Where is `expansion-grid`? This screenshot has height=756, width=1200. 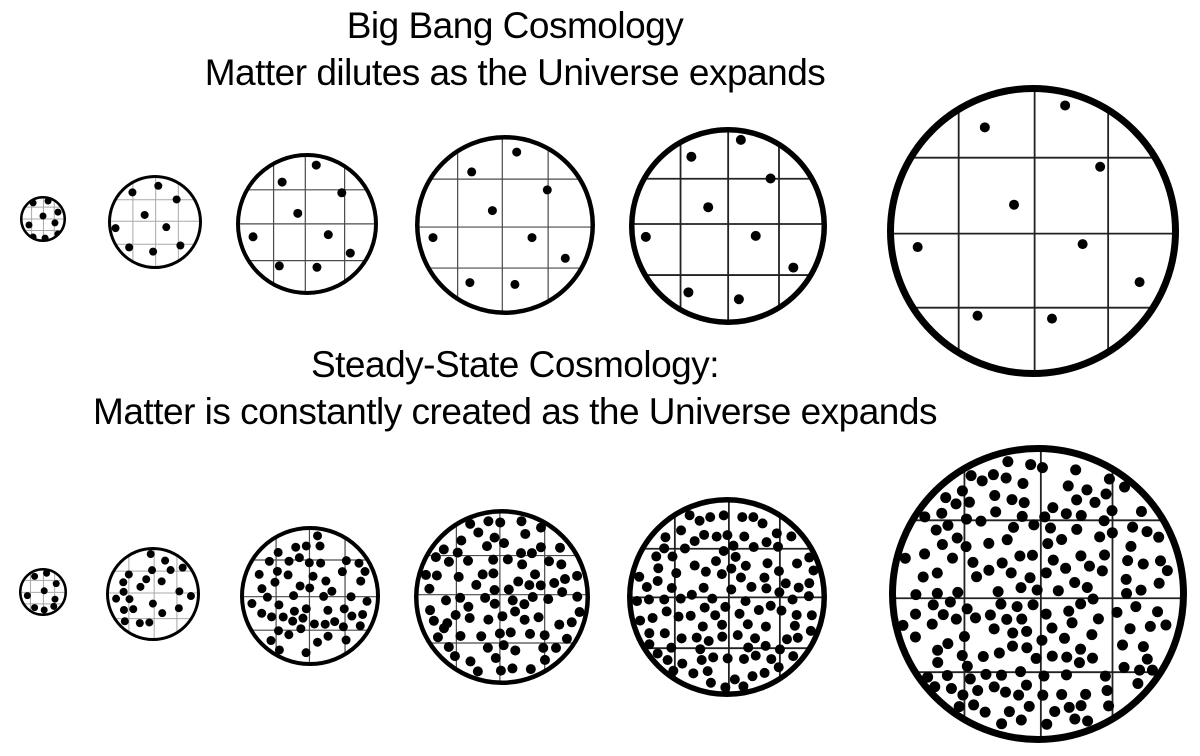
expansion-grid is located at coordinates (505, 225).